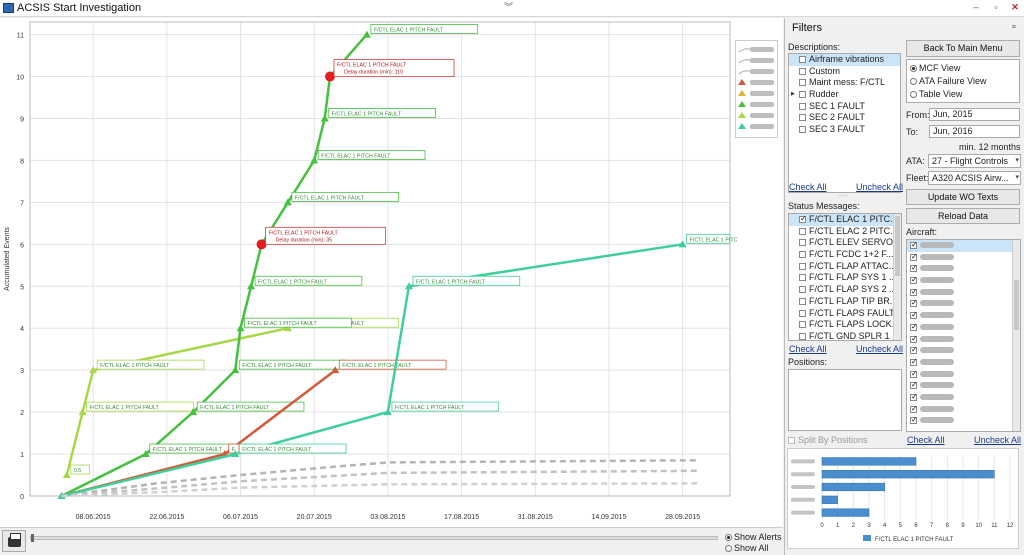 The image size is (1024, 555). I want to click on list-item: SEC 1 FAULT, so click(844, 107).